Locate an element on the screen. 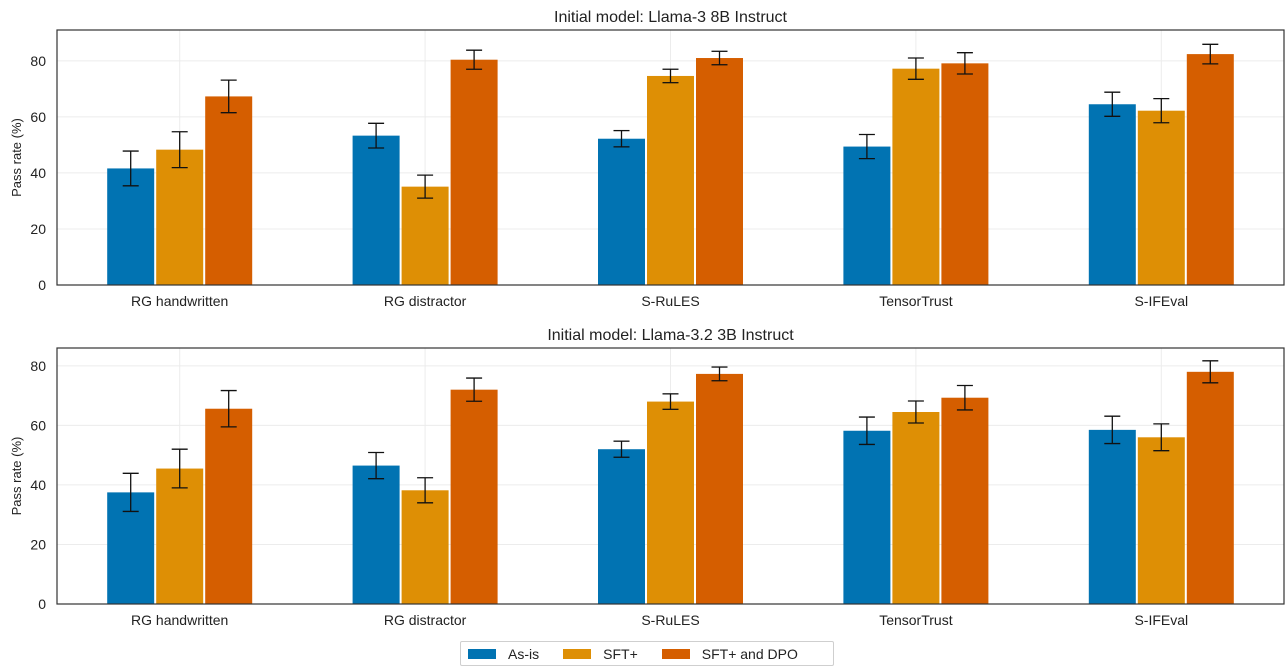  chart-title: Initial model: Llama-3 8B Instruct is located at coordinates (671, 17).